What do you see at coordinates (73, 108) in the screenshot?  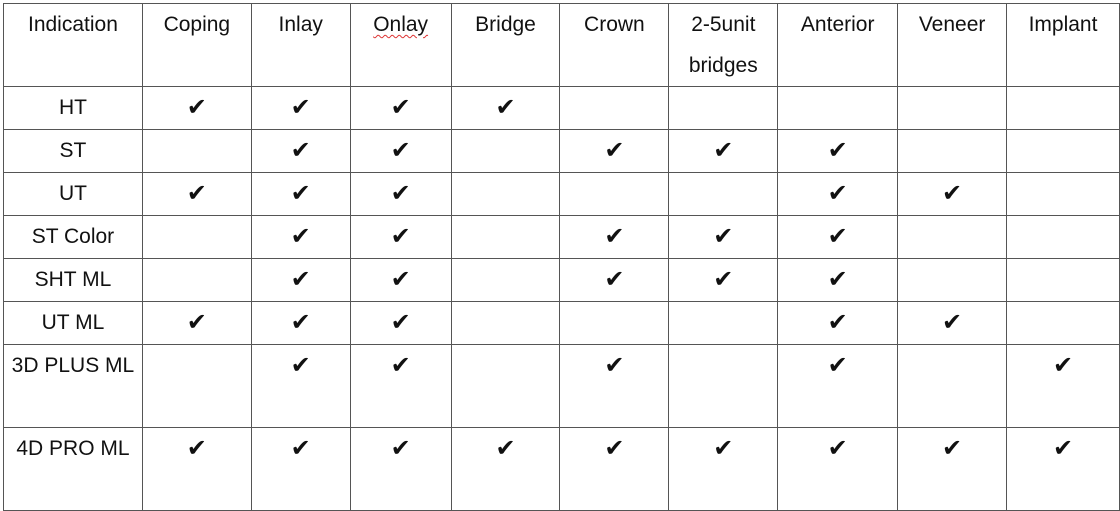 I see `row-label: HT` at bounding box center [73, 108].